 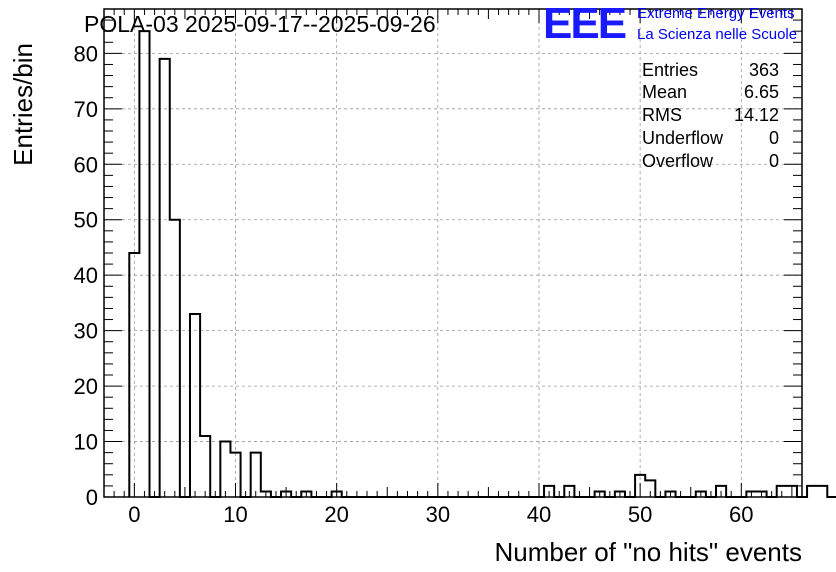 I want to click on y-tick-label: 20, so click(x=86, y=386).